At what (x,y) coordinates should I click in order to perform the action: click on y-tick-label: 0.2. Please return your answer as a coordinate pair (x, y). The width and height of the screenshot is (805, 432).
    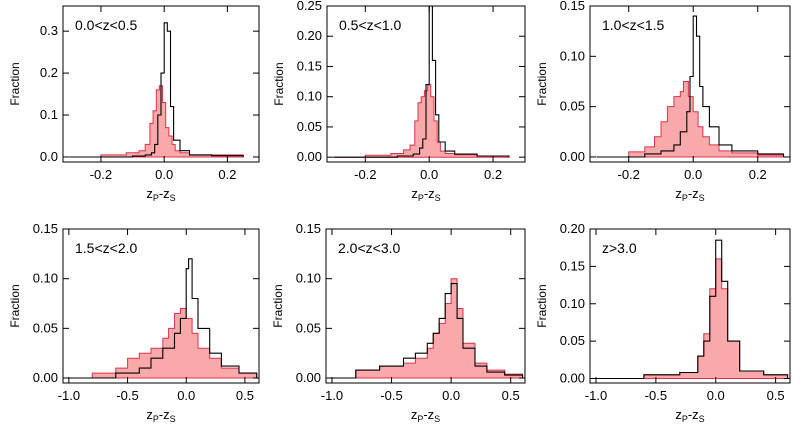
    Looking at the image, I should click on (49, 72).